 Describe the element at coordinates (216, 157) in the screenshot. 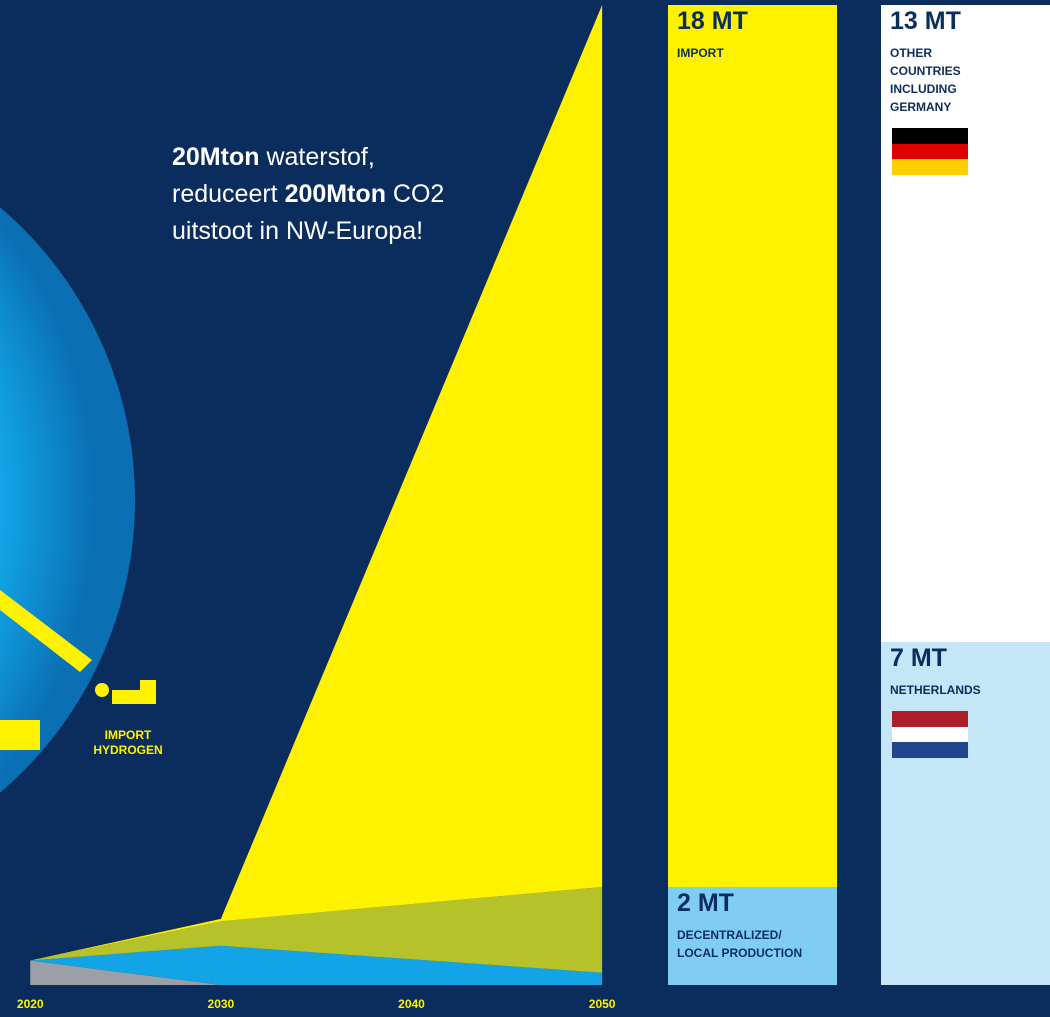

I see `annotation-text: 20Mton` at that location.